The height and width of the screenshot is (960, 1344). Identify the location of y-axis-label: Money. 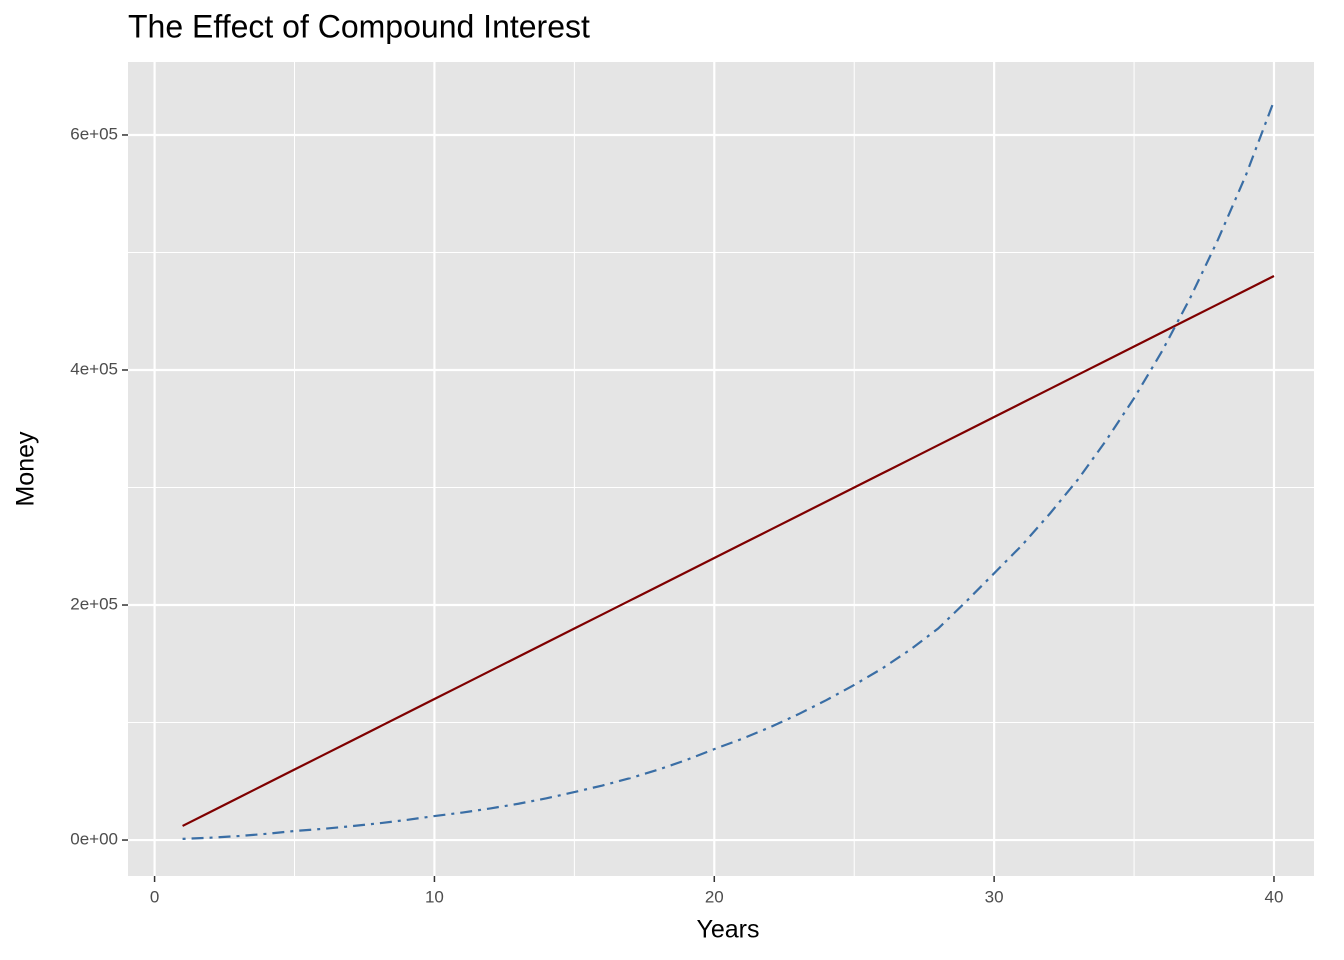
(26, 469).